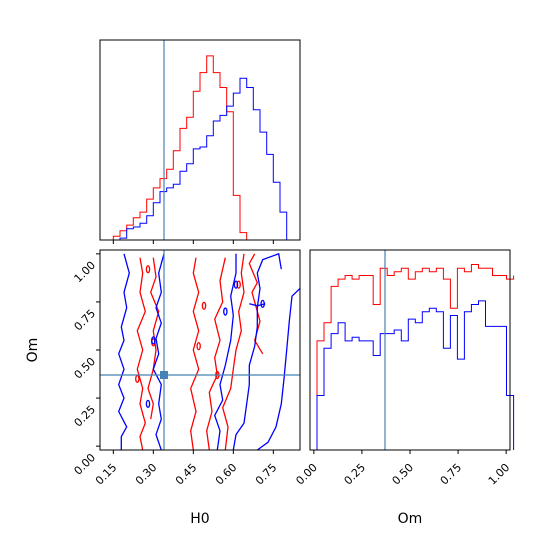  What do you see at coordinates (266, 474) in the screenshot?
I see `joint-x-tick-label-4: 0.75` at bounding box center [266, 474].